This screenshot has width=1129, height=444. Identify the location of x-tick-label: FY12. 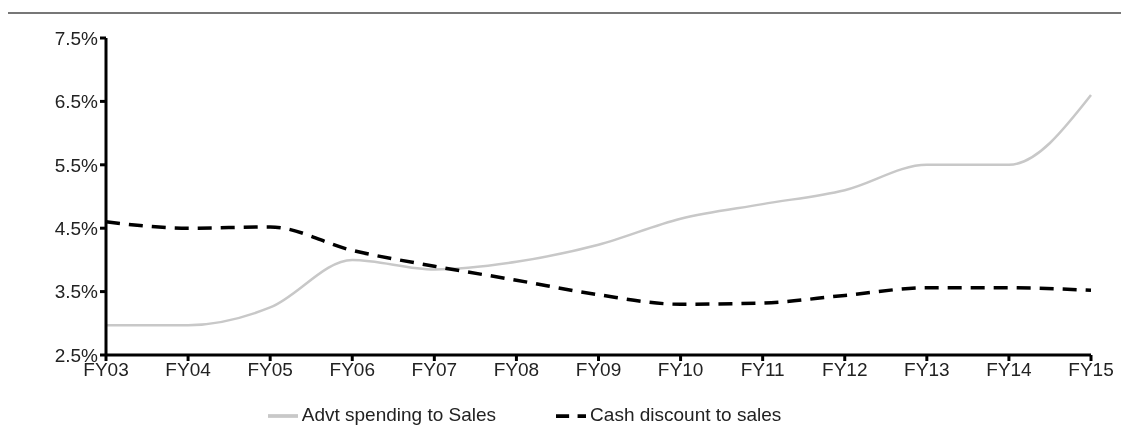
(845, 370).